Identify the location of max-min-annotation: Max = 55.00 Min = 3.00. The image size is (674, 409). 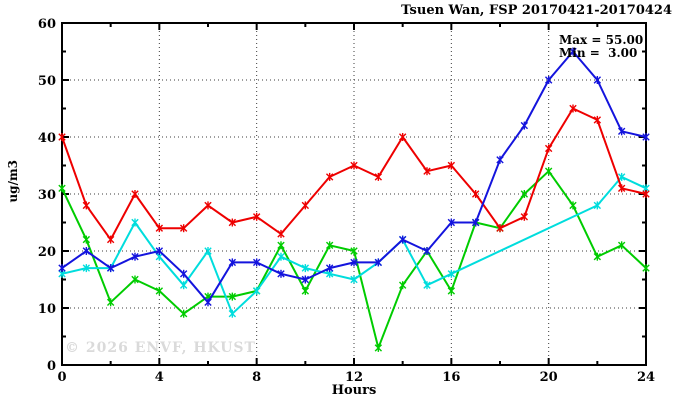
(601, 47).